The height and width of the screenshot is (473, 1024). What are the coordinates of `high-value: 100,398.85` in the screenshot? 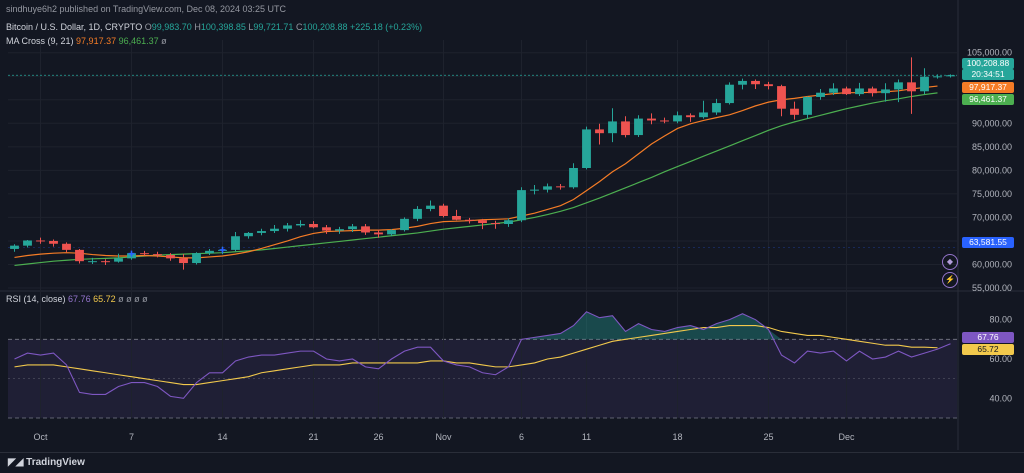 It's located at (223, 27).